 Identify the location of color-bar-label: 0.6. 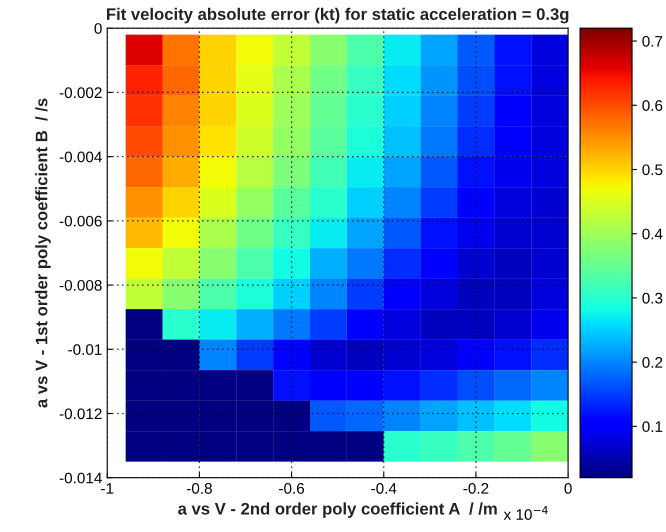
(652, 105).